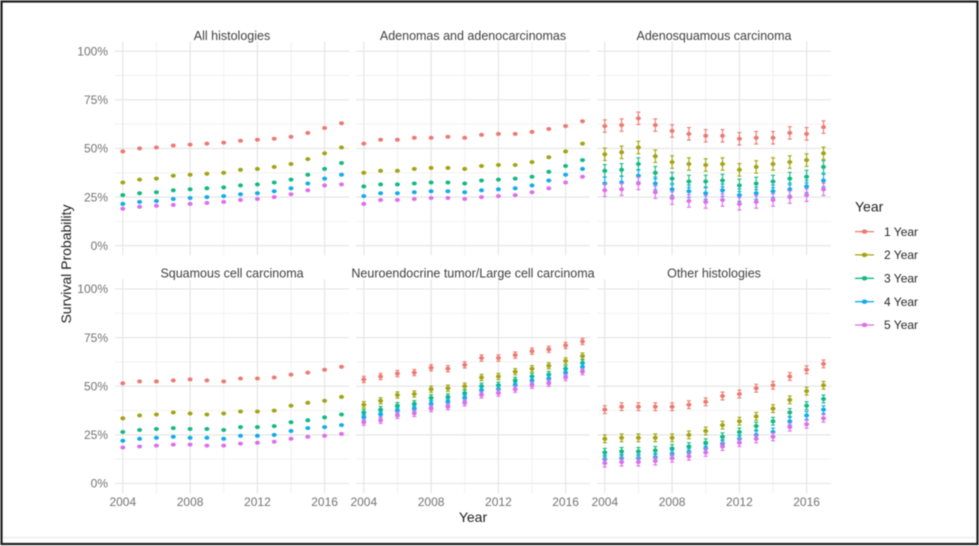  I want to click on svg-text: Survival Probability, so click(66, 263).